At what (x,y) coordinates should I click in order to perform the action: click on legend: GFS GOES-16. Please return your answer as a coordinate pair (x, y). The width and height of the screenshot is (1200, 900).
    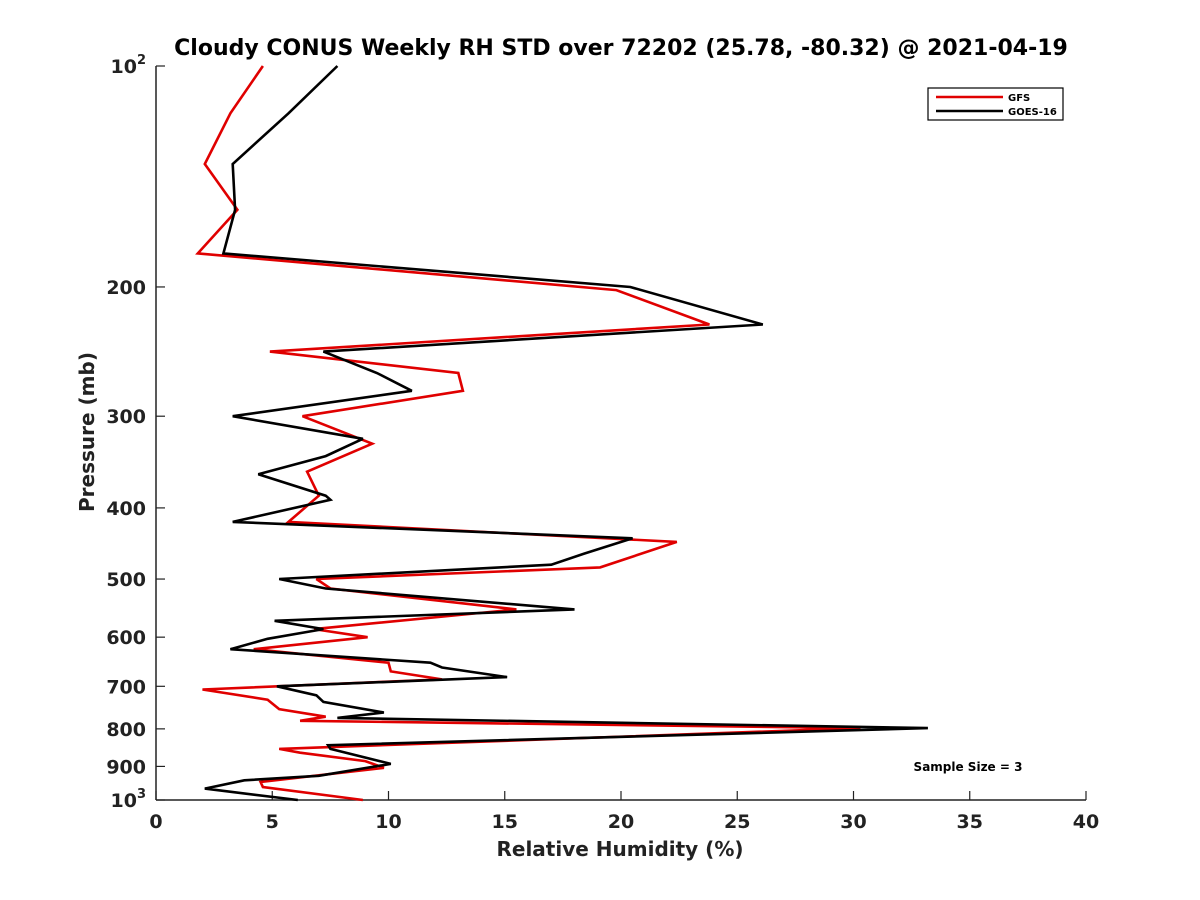
    Looking at the image, I should click on (995, 104).